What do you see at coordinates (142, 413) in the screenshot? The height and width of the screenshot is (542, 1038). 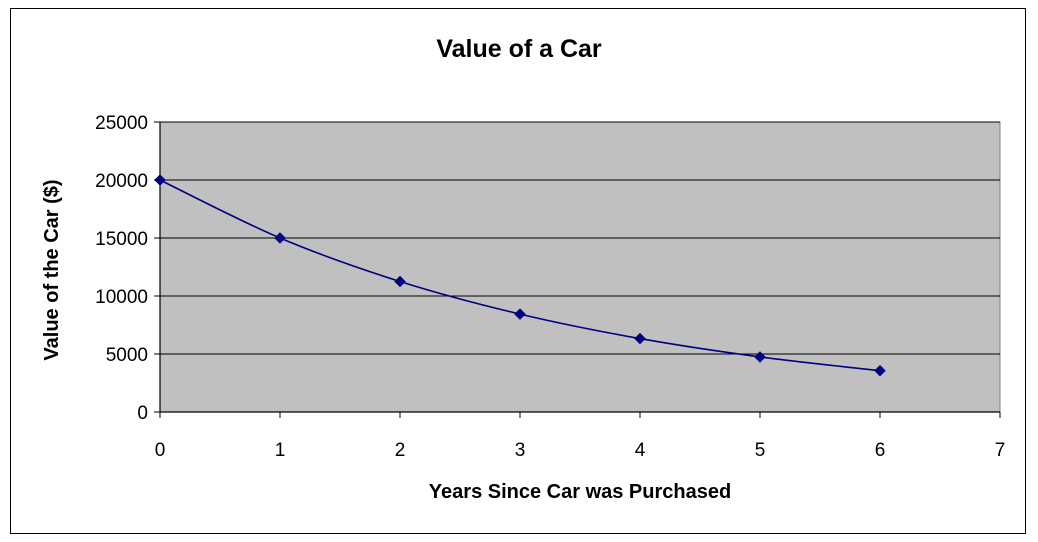 I see `y-tick-label-0: 0` at bounding box center [142, 413].